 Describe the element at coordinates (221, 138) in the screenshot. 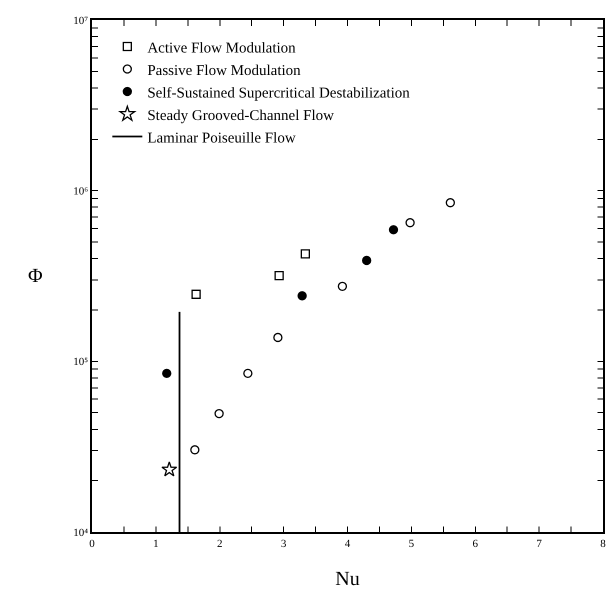

I see `legend-label: Laminar Poiseuille Flow` at that location.